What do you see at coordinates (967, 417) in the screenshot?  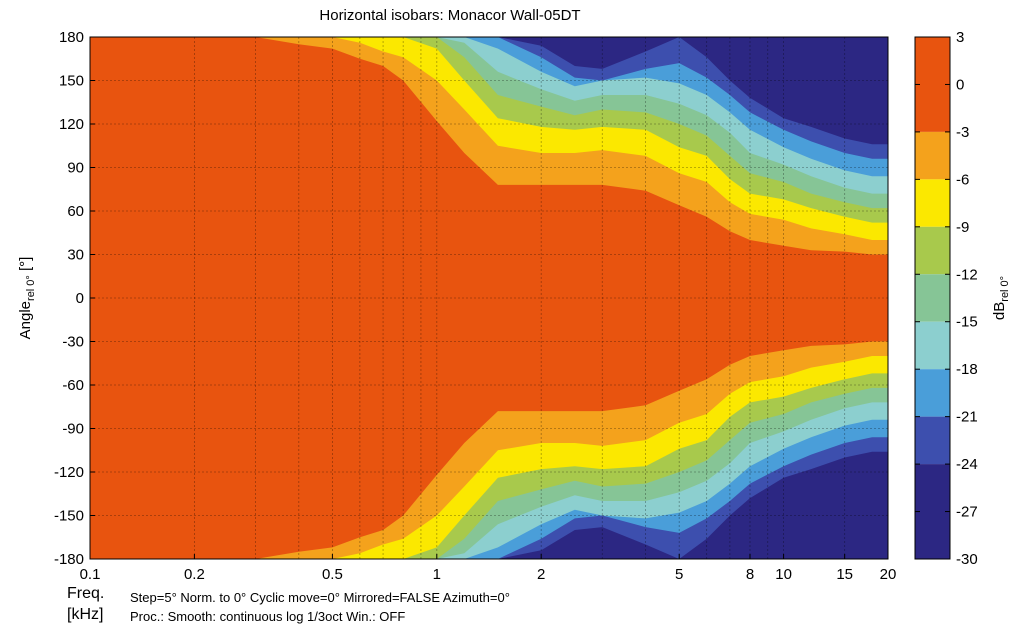 I see `colorbar-tick-label: -21` at bounding box center [967, 417].